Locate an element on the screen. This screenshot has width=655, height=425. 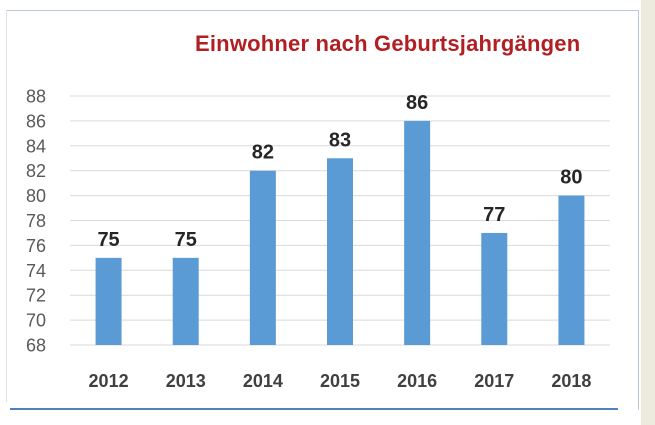
x-tick-label-2016: 2016 is located at coordinates (417, 381).